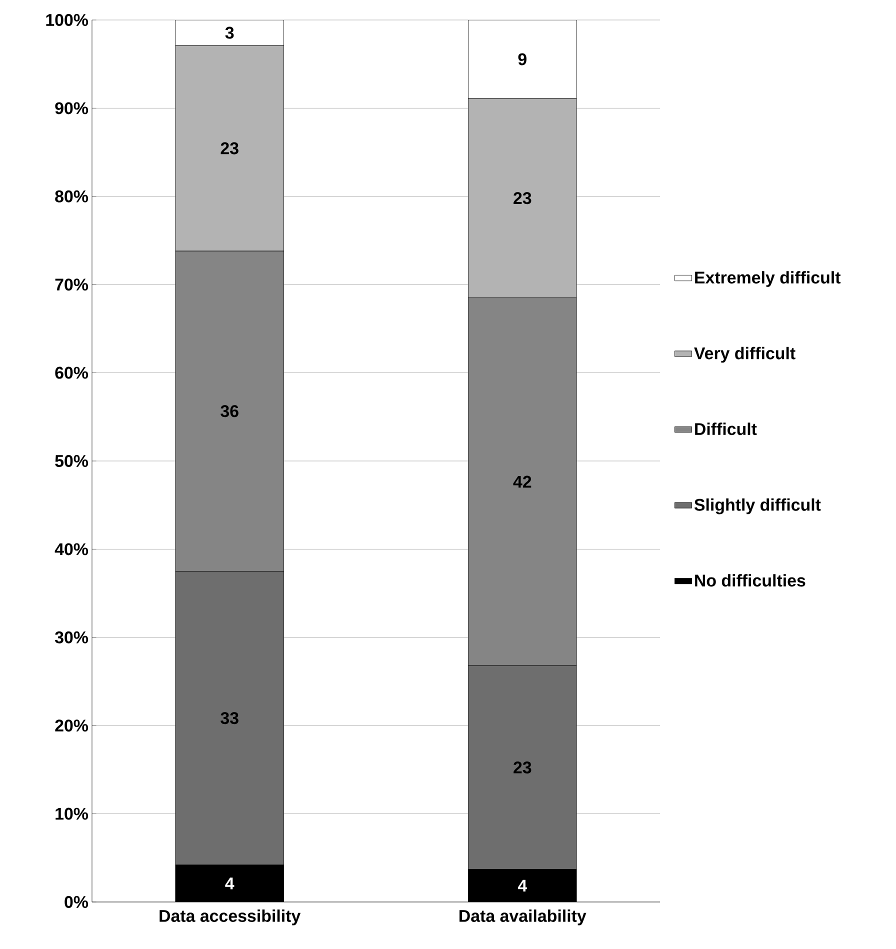  Describe the element at coordinates (522, 482) in the screenshot. I see `data-label: 42` at that location.